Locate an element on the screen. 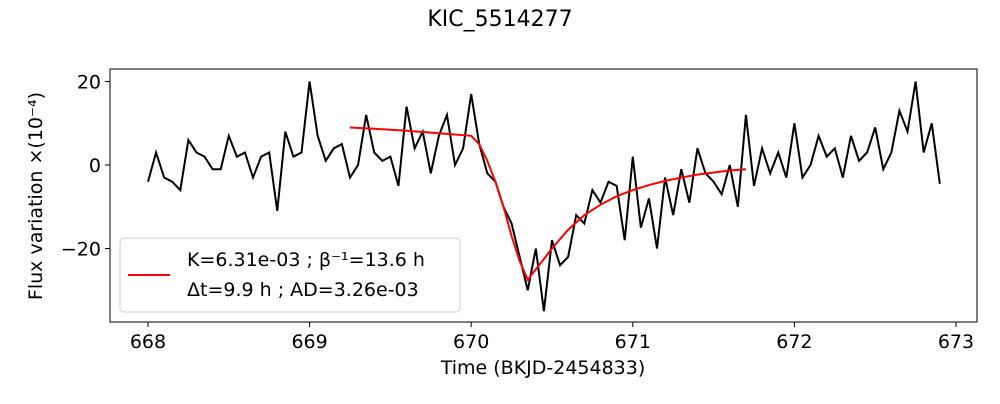  x-tick-label: 670 is located at coordinates (471, 342).